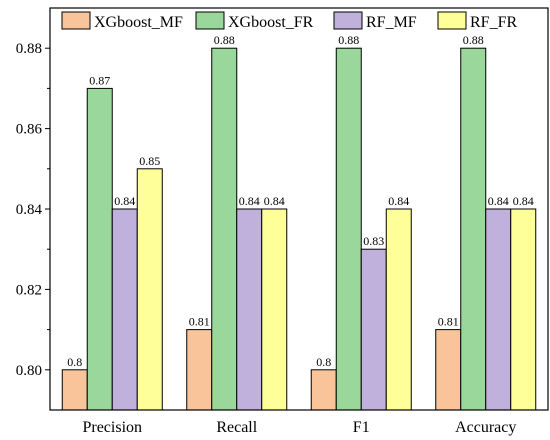 The image size is (550, 440). What do you see at coordinates (523, 309) in the screenshot?
I see `bar-rf-fr-accuracy` at bounding box center [523, 309].